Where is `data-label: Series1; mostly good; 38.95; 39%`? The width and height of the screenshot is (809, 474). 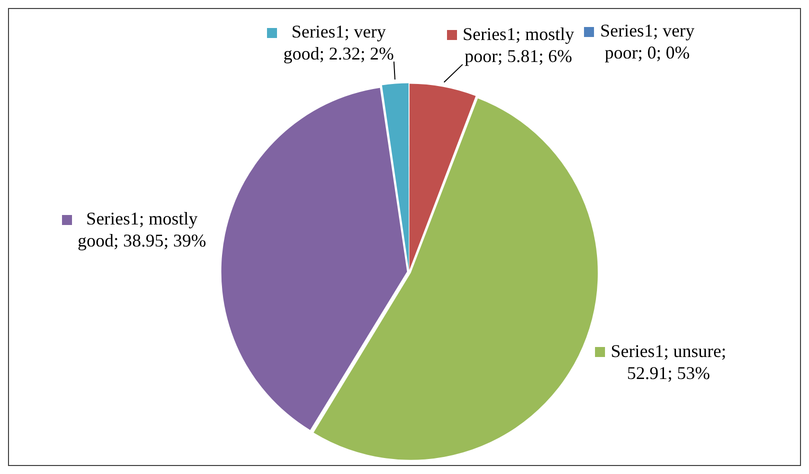
data-label: Series1; mostly good; 38.95; 39% is located at coordinates (142, 229).